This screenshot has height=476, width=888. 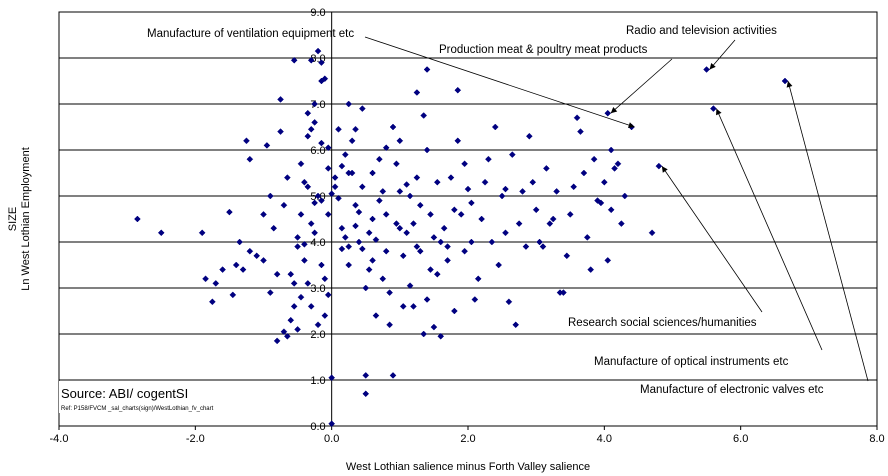 I want to click on x-tick-label-5: 6.0, so click(x=740, y=439).